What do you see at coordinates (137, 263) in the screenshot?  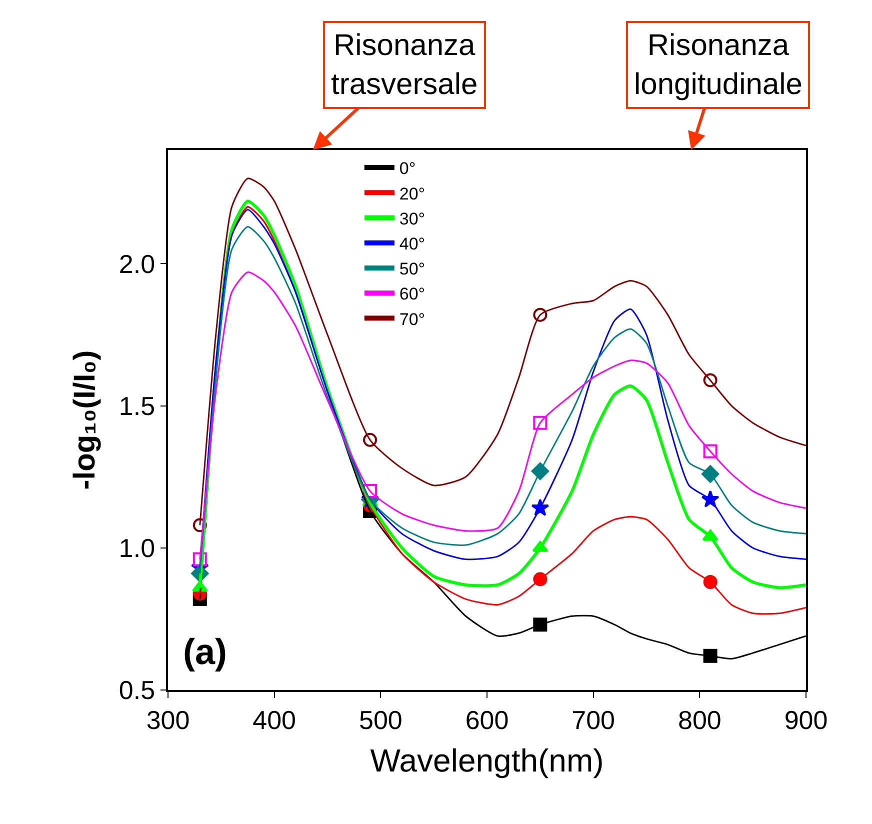 I see `y-tick-label: 2.0` at bounding box center [137, 263].